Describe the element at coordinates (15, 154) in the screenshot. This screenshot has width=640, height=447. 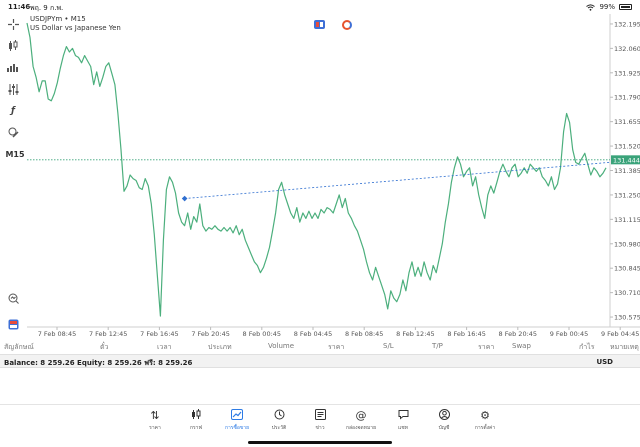
I see `timeframe-button: M15` at that location.